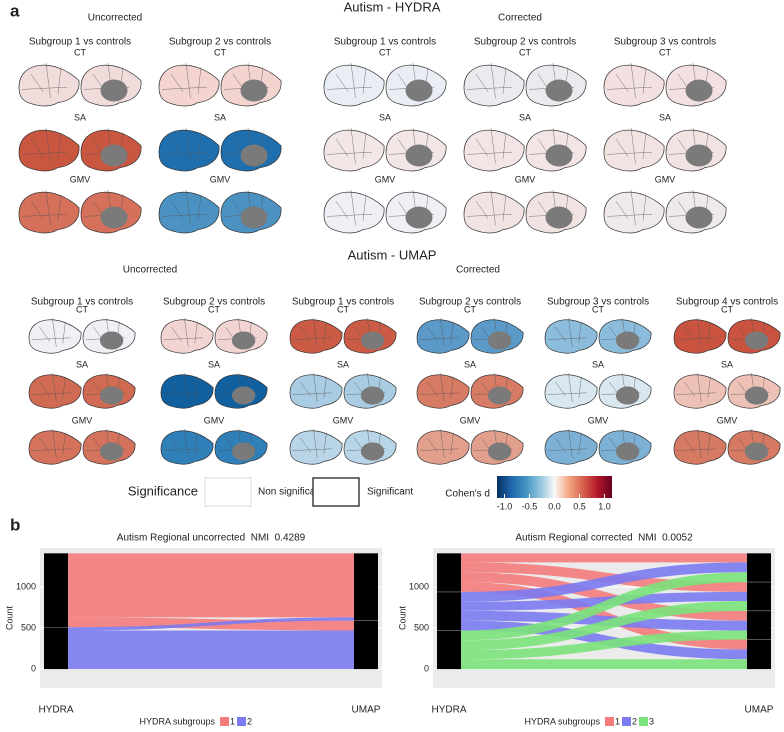 This screenshot has height=732, width=784. What do you see at coordinates (727, 302) in the screenshot?
I see `panel-title: Subgroup 4 vs controls` at bounding box center [727, 302].